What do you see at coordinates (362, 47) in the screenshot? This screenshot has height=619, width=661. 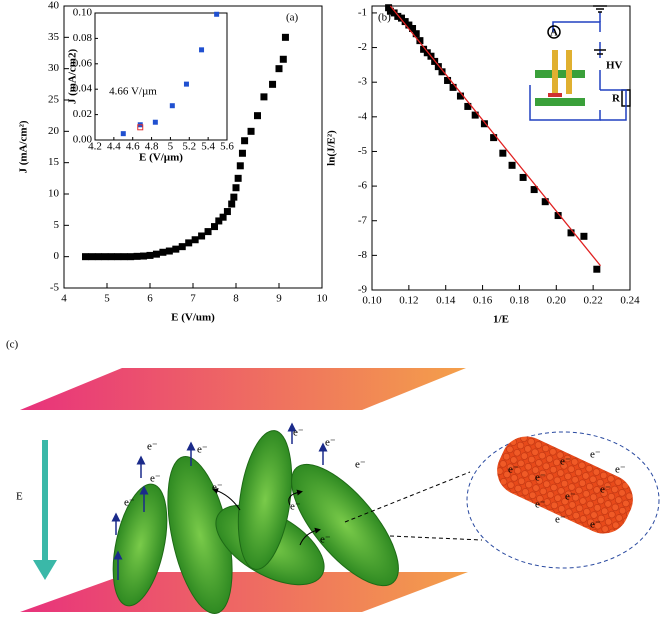 I see `y-tick-label: -2` at bounding box center [362, 47].